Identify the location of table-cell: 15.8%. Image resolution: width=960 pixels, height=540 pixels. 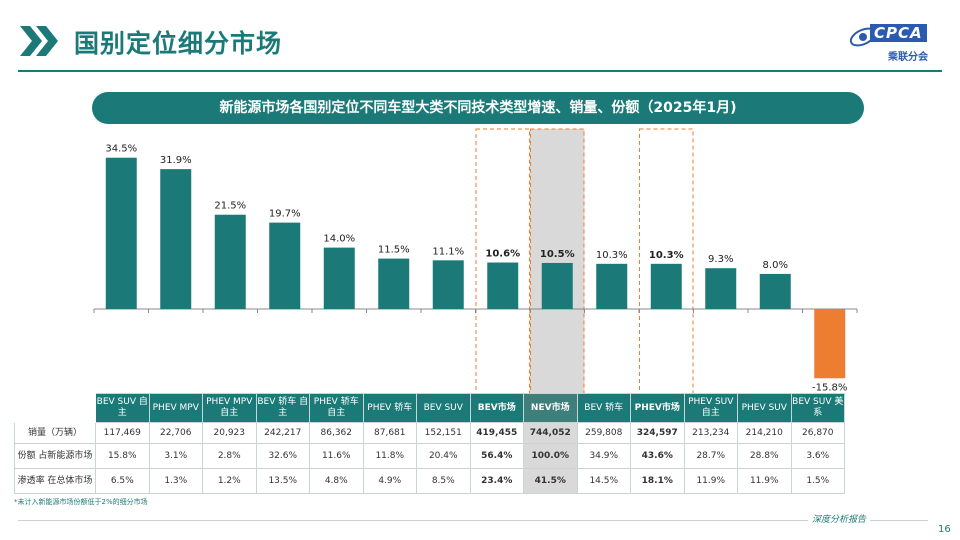
(122, 456).